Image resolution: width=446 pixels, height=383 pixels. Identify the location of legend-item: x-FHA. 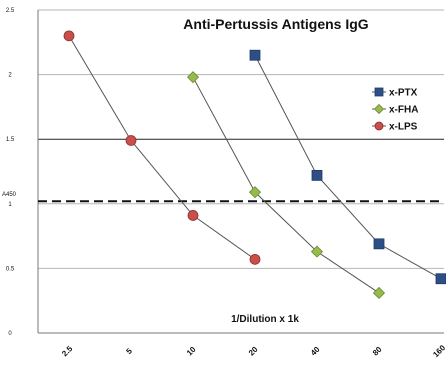
(395, 109).